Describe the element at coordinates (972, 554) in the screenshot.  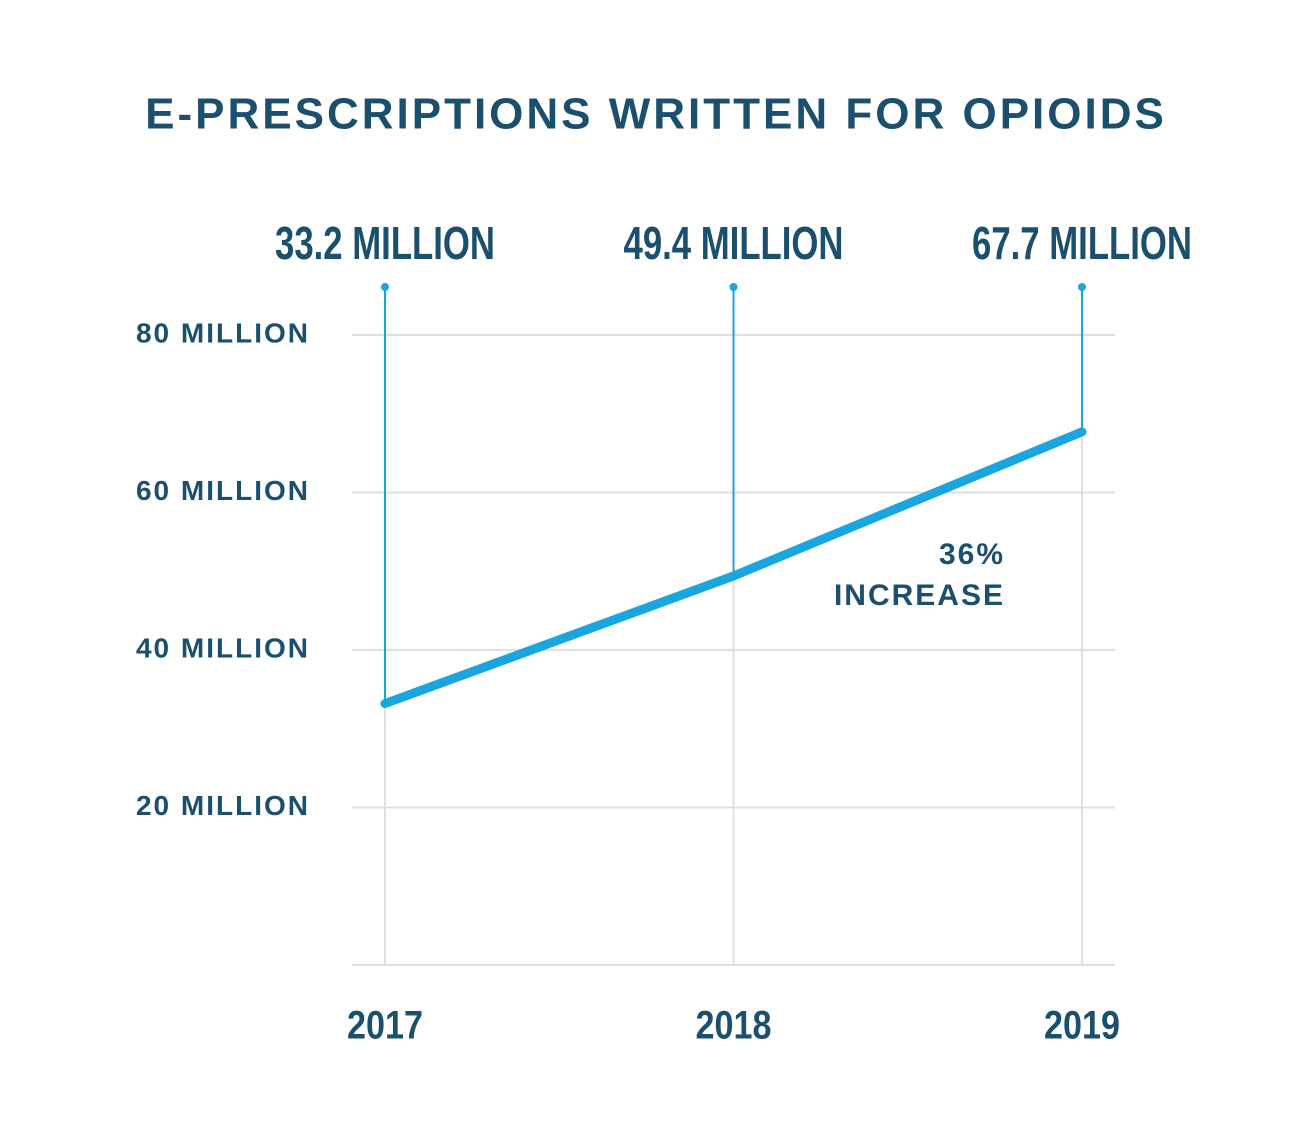
I see `annotation: 36%` at that location.